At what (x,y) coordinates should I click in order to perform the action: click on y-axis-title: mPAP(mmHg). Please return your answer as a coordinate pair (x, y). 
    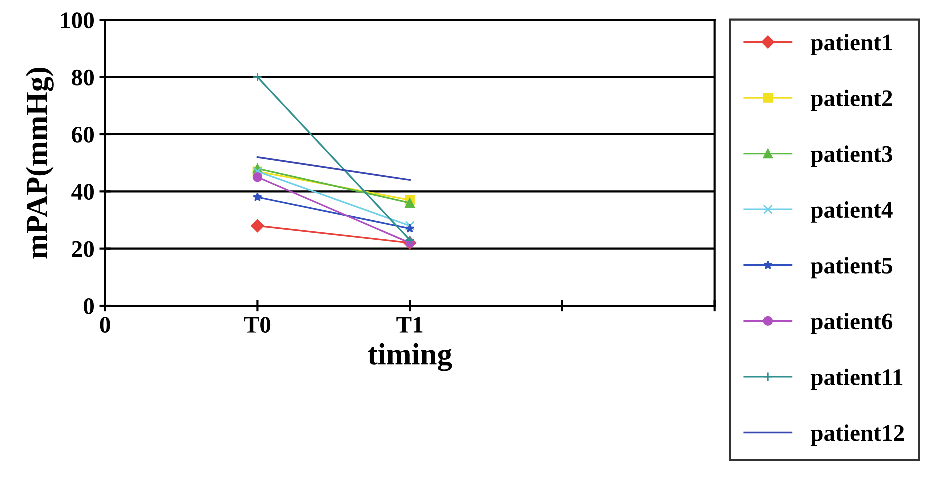
    Looking at the image, I should click on (40, 163).